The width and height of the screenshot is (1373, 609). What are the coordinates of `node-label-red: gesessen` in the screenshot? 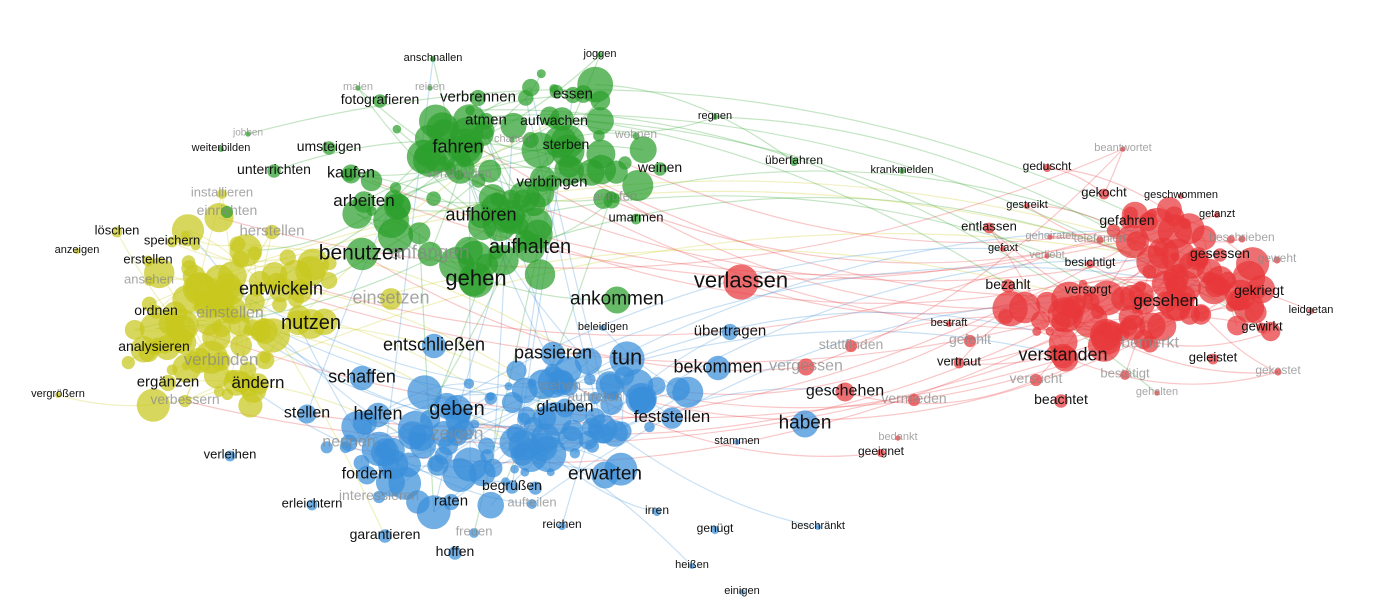 It's located at (1220, 253).